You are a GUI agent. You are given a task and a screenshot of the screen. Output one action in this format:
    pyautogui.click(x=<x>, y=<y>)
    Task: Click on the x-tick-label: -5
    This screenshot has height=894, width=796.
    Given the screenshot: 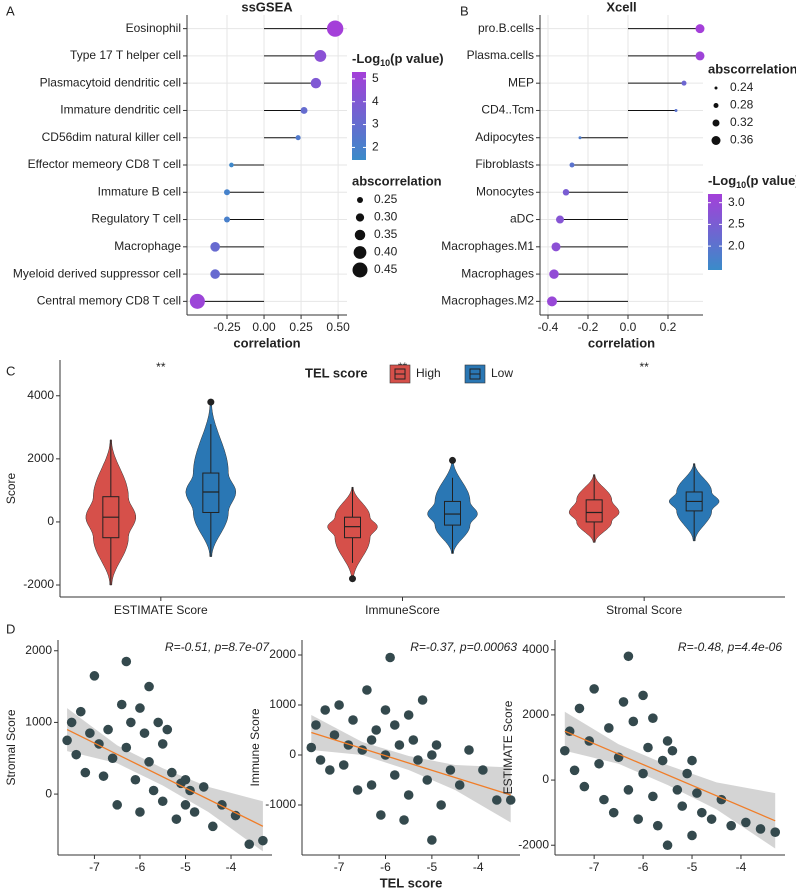 What is the action you would take?
    pyautogui.click(x=432, y=867)
    